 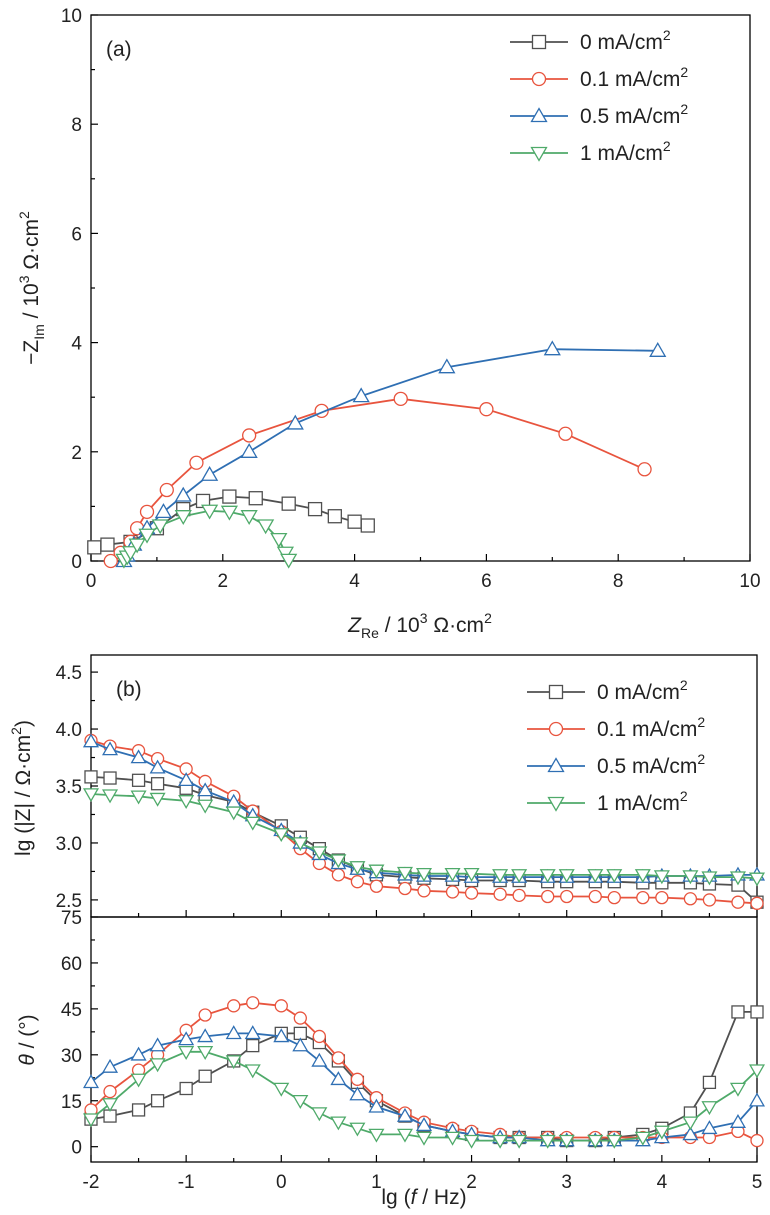 What do you see at coordinates (651, 727) in the screenshot?
I see `panel-b-legend-label-1: 0.1 mA/cm2` at bounding box center [651, 727].